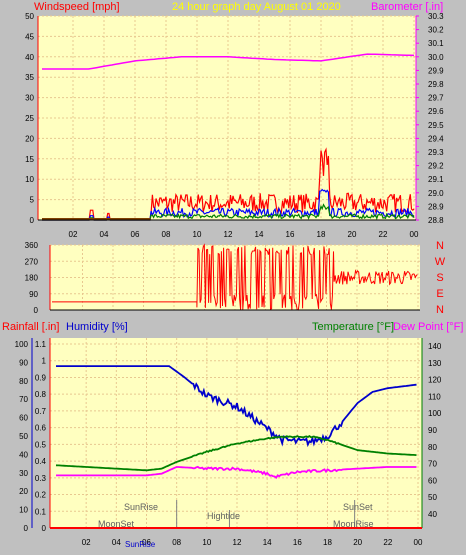 The image size is (466, 555). Describe the element at coordinates (140, 544) in the screenshot. I see `sunrise-bottom-label: SunRise` at that location.